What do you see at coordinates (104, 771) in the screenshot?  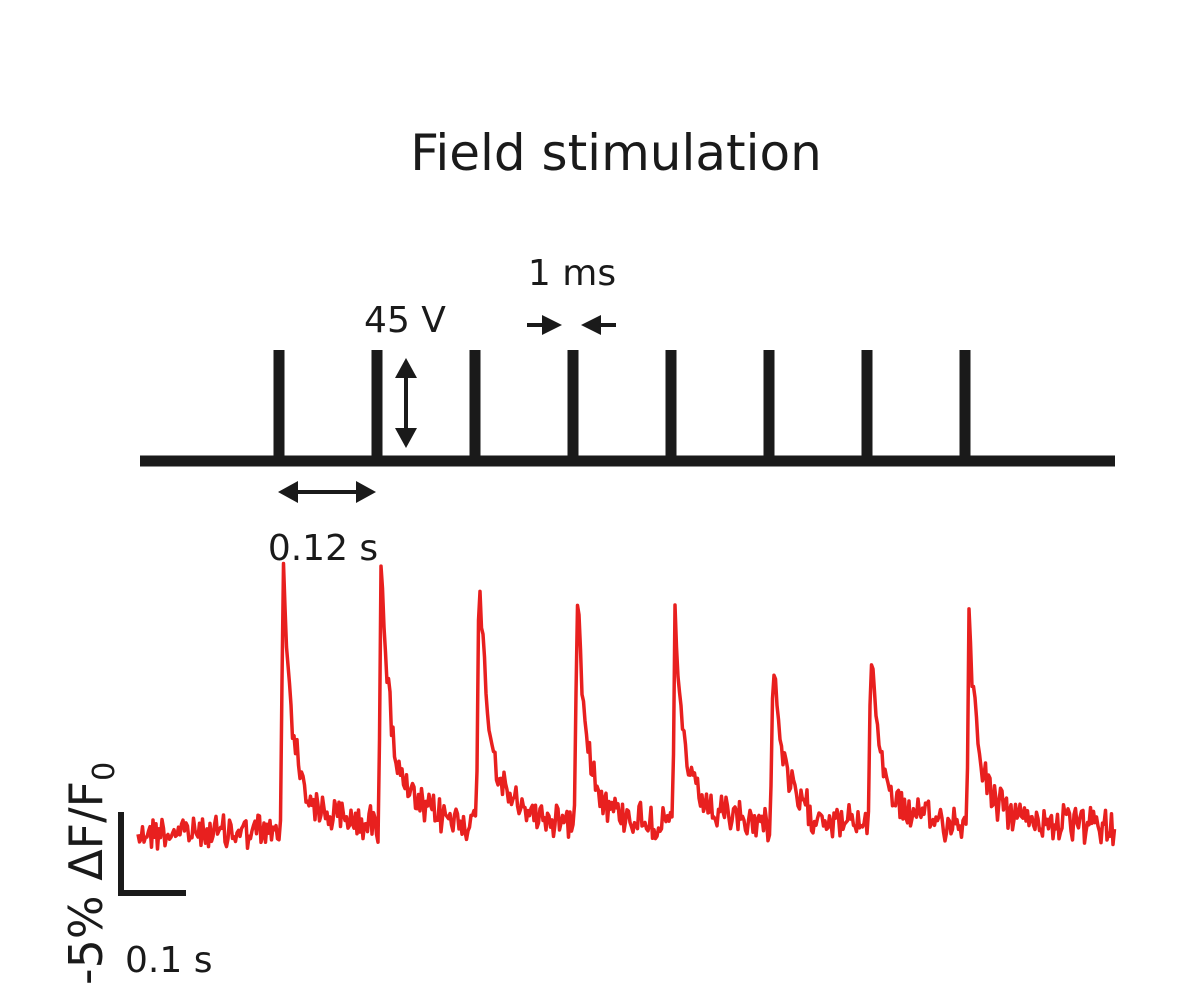 I see `scale-bar-y-label-subscript: 0` at bounding box center [104, 771].